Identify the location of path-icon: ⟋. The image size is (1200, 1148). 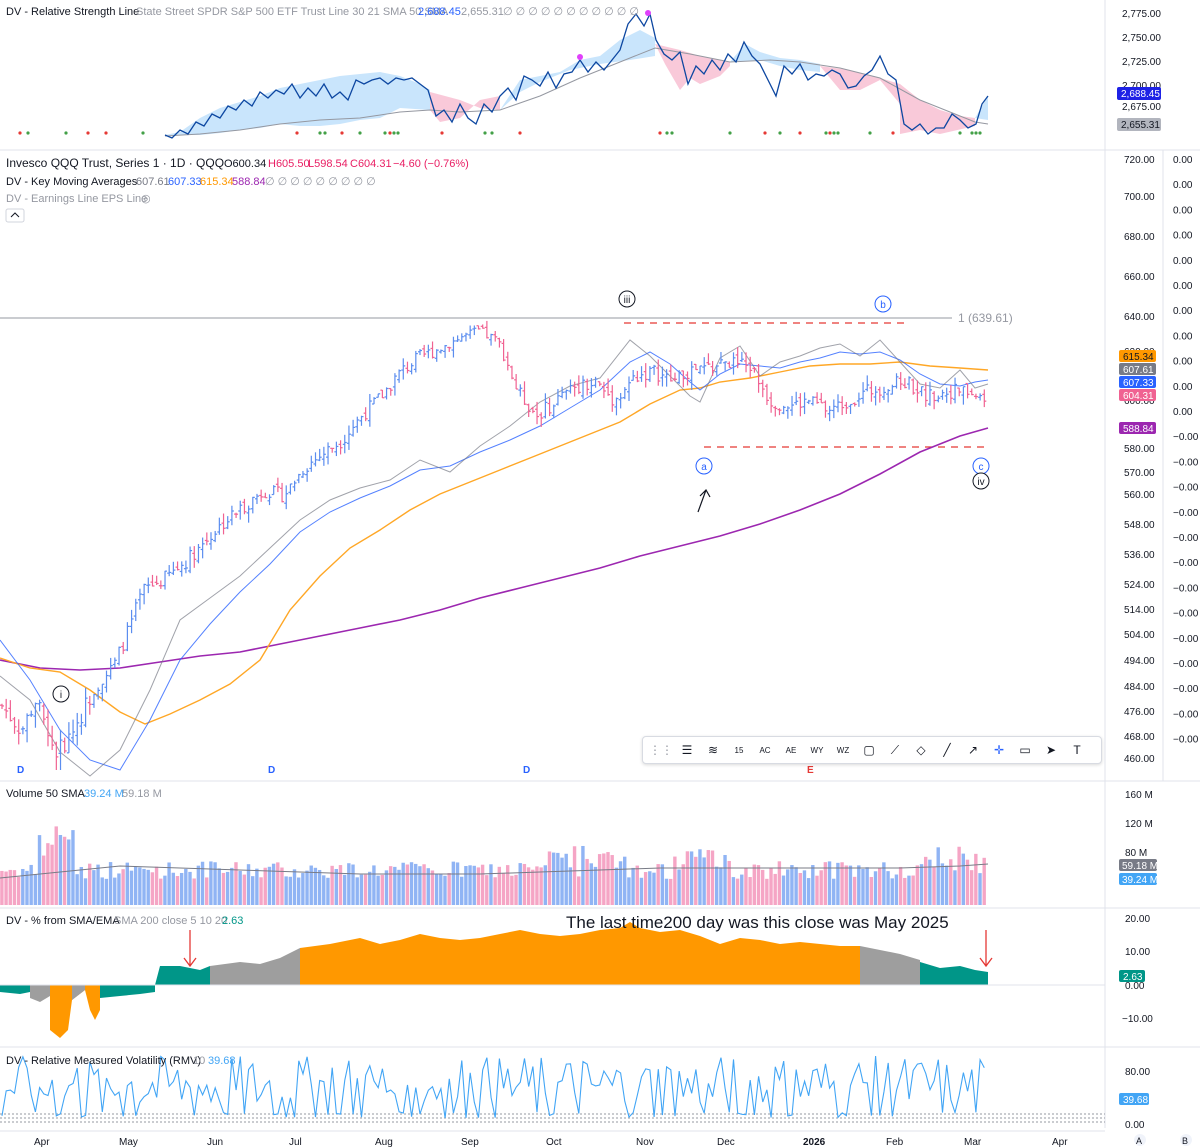
(895, 749).